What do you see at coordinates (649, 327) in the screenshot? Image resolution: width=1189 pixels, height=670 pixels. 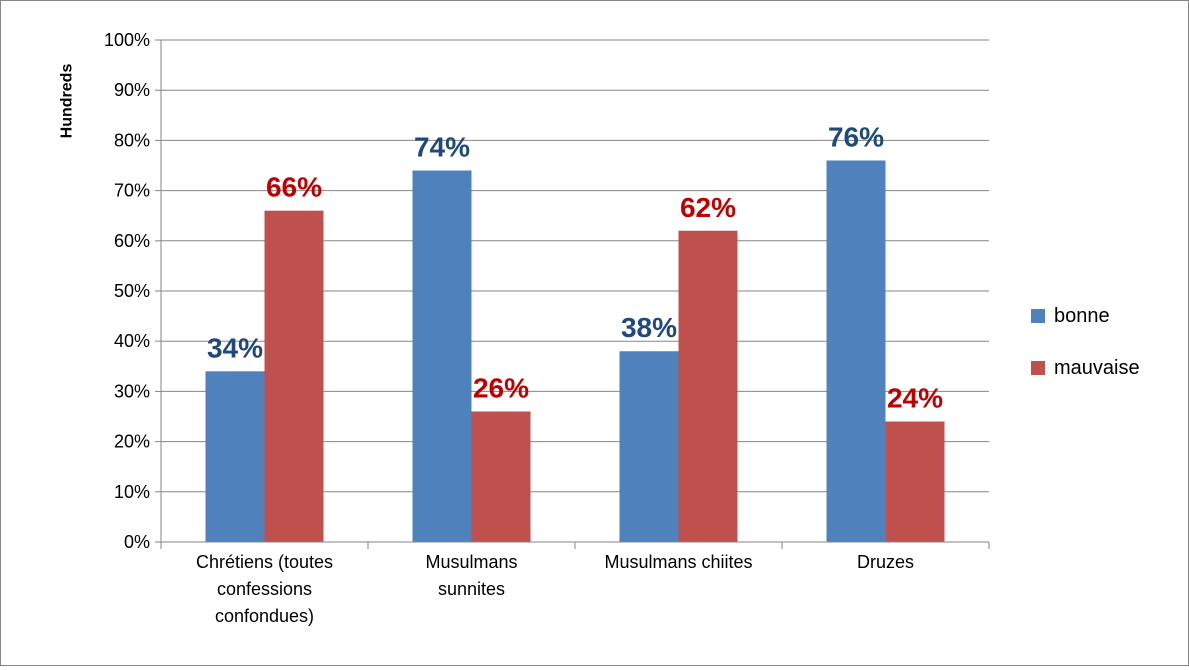 I see `data-label-bonne: 38%` at bounding box center [649, 327].